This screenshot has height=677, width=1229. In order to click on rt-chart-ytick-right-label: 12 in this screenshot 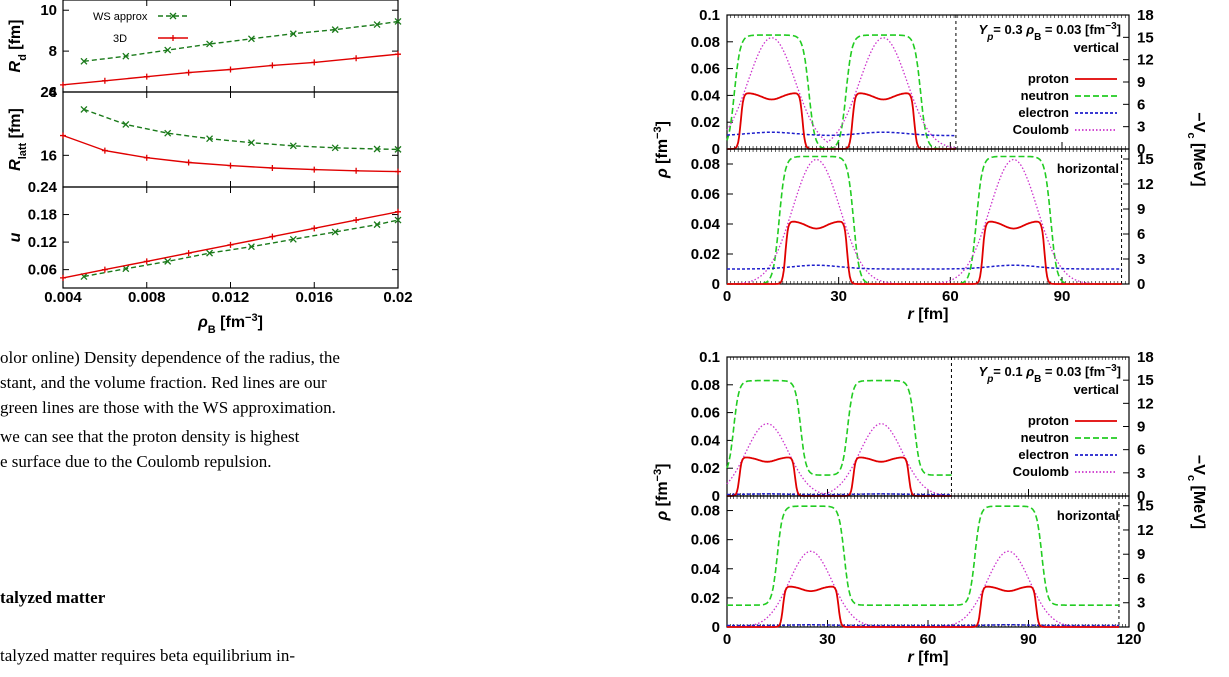, I will do `click(1145, 60)`.